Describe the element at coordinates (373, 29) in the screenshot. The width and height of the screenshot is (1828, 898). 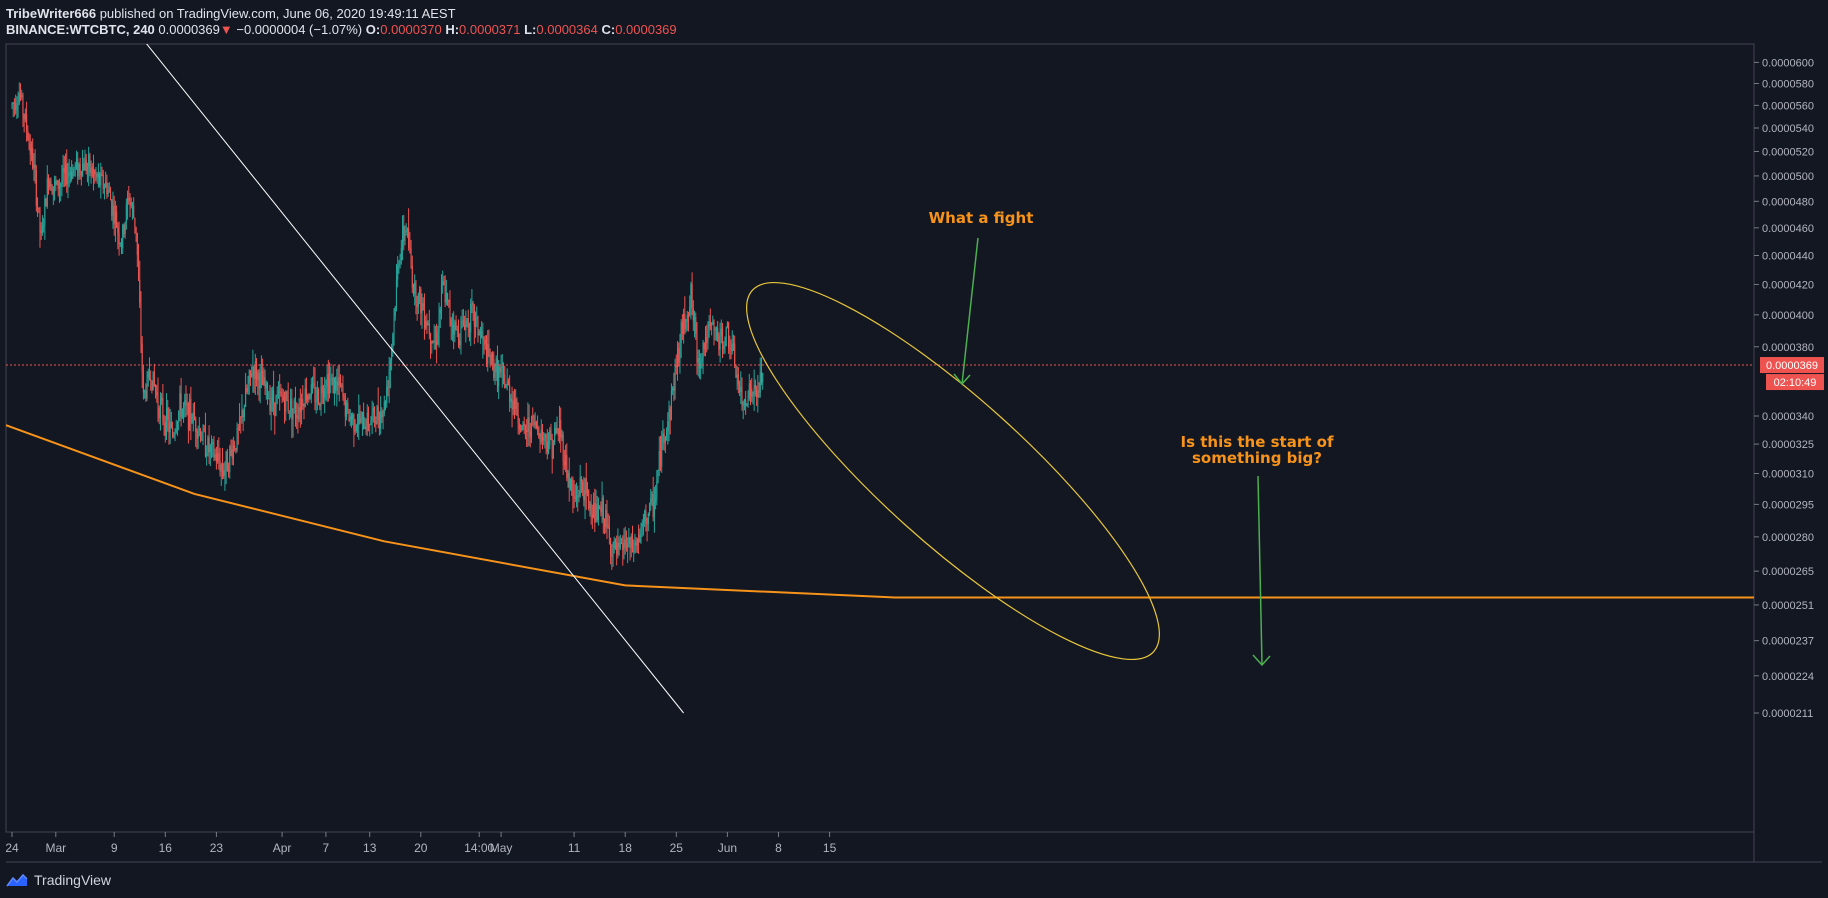
I see `open-label: O:` at that location.